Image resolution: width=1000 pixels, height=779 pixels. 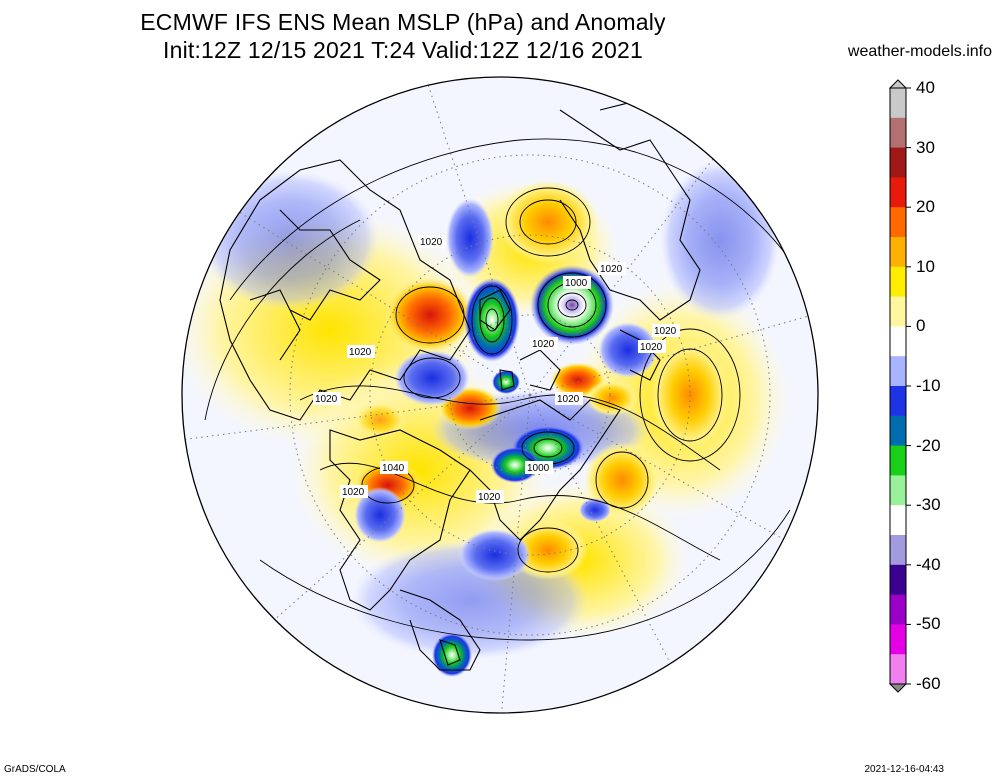 What do you see at coordinates (898, 688) in the screenshot?
I see `colorbar-bottom-arrow` at bounding box center [898, 688].